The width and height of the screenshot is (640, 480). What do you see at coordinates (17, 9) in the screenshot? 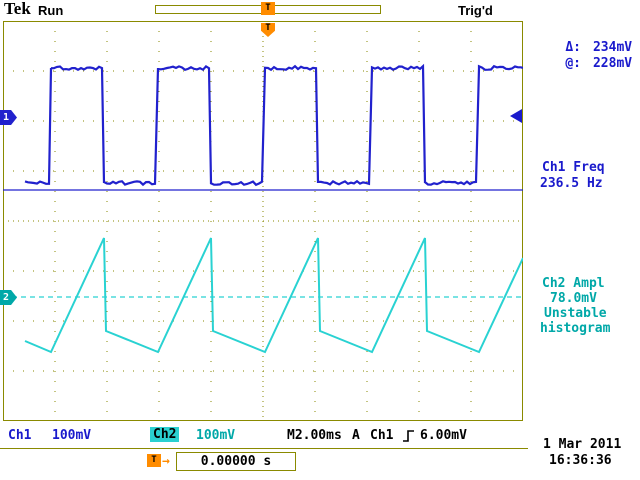
I see `tek-logo: Tek` at bounding box center [17, 9].